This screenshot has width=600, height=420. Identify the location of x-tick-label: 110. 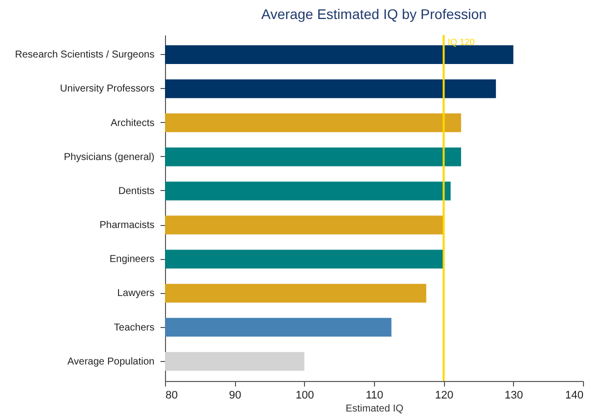
(375, 396).